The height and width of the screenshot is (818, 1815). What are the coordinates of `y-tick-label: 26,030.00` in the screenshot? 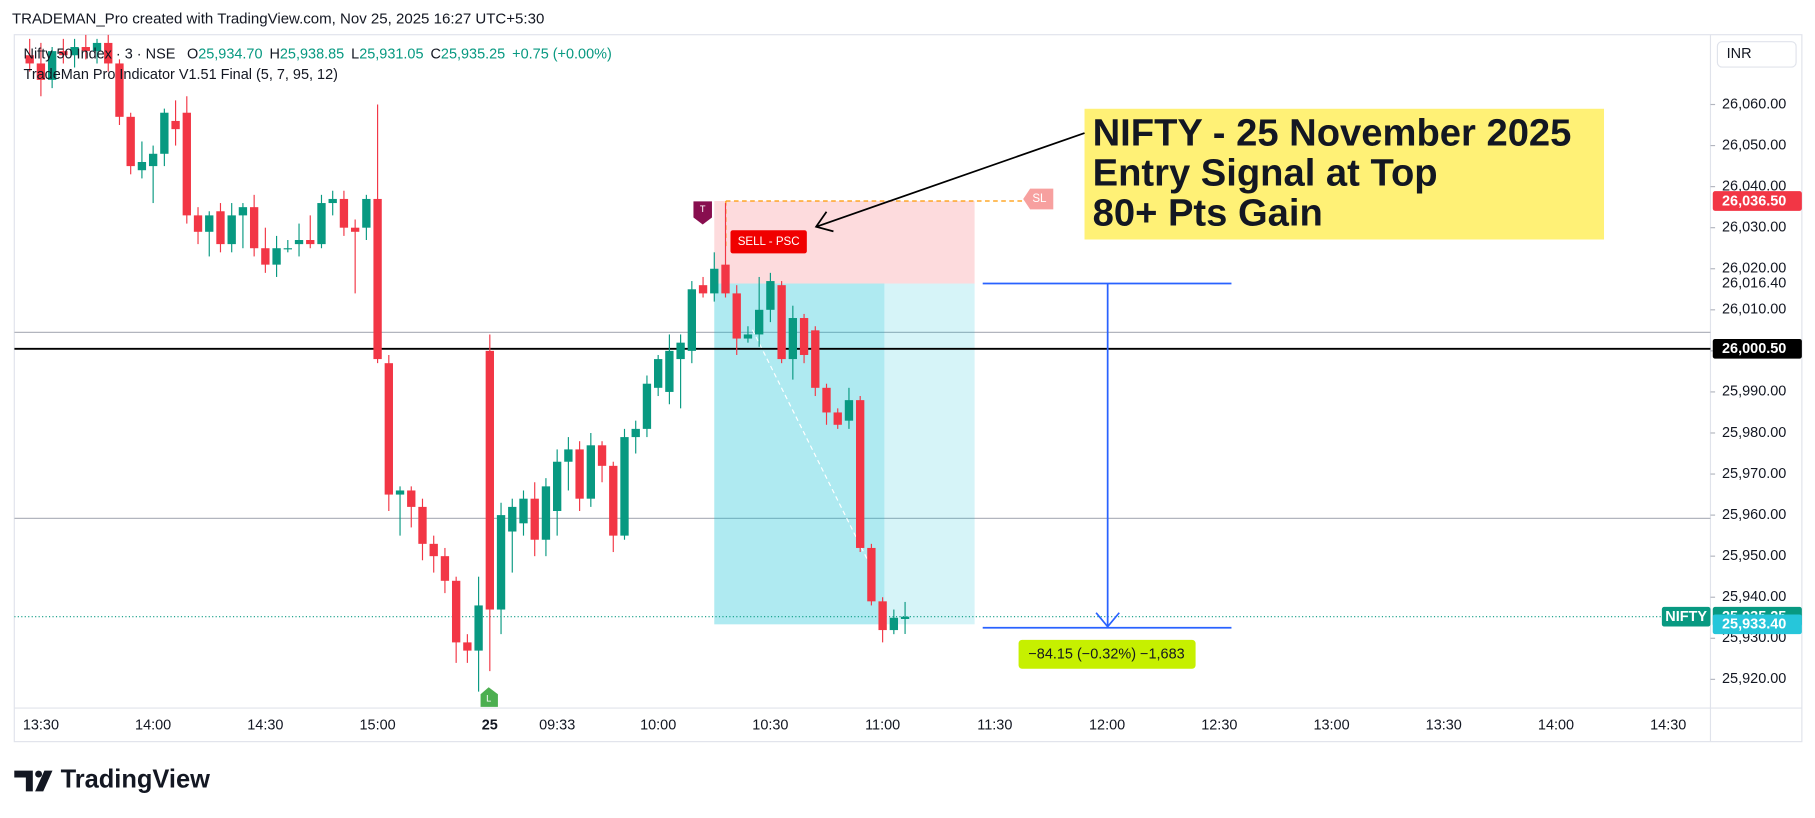 It's located at (1754, 228).